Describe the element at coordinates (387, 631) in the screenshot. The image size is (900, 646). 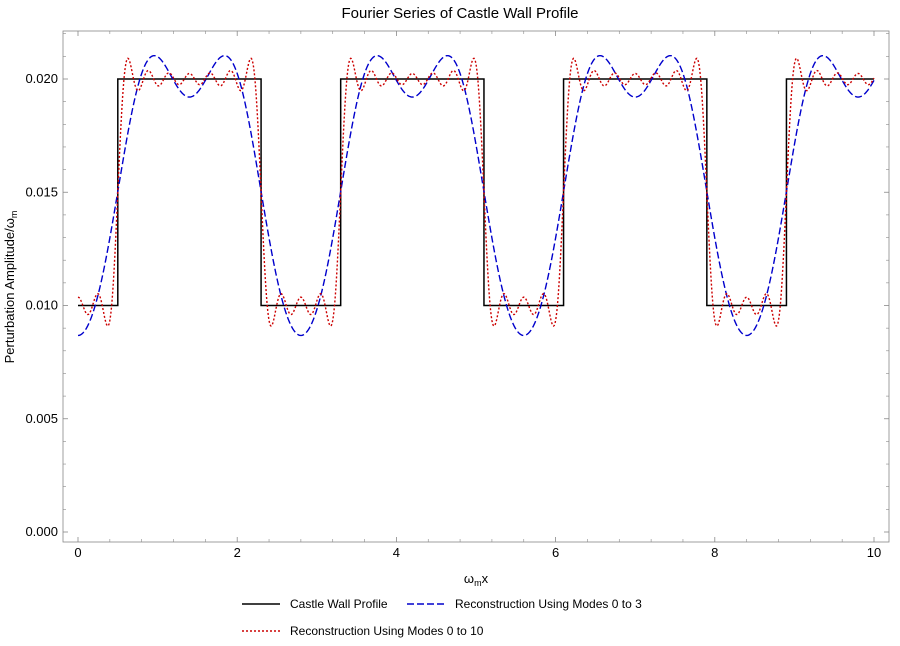
I see `legend-label-modes-0-10: Reconstruction Using Modes 0 to 10` at that location.